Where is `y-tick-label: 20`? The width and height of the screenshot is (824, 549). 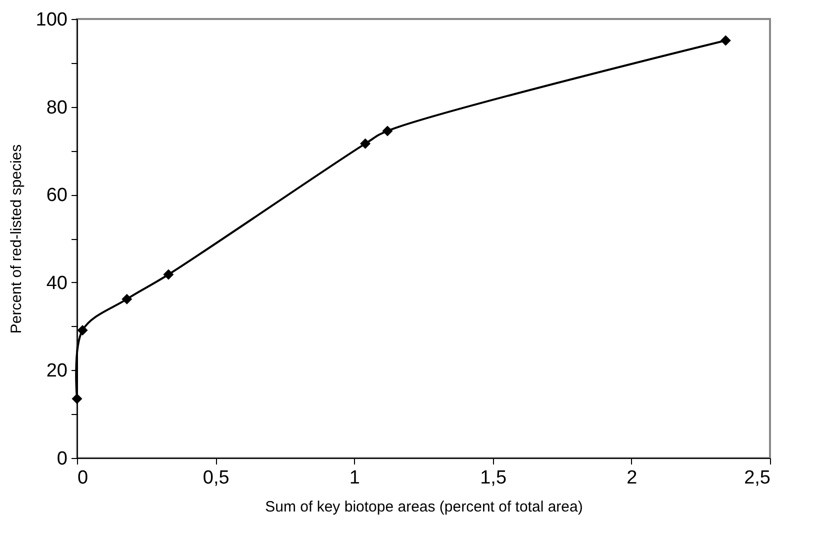 y-tick-label: 20 is located at coordinates (57, 371).